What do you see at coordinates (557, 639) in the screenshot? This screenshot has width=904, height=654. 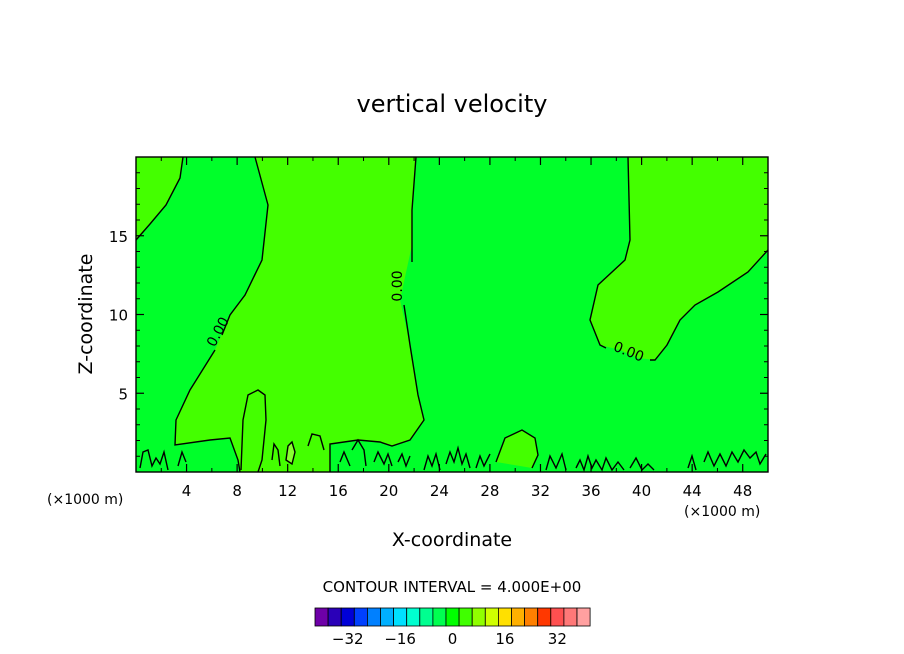 I see `colorbar-tick-label: 32` at bounding box center [557, 639].